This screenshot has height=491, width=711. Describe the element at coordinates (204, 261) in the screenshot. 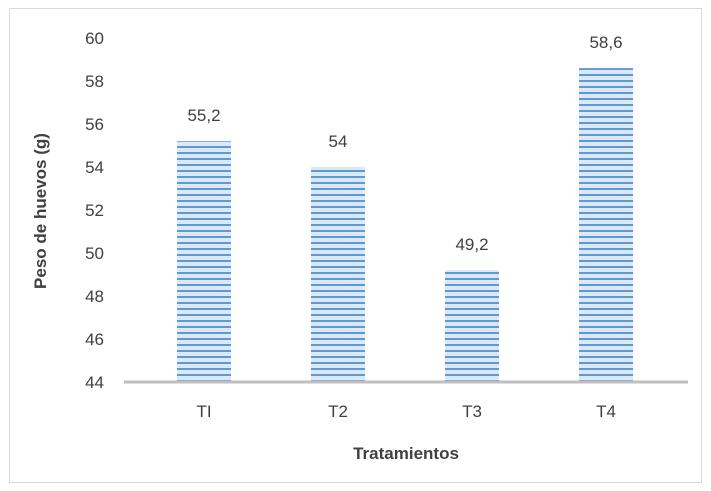

I see `bar-ti` at that location.